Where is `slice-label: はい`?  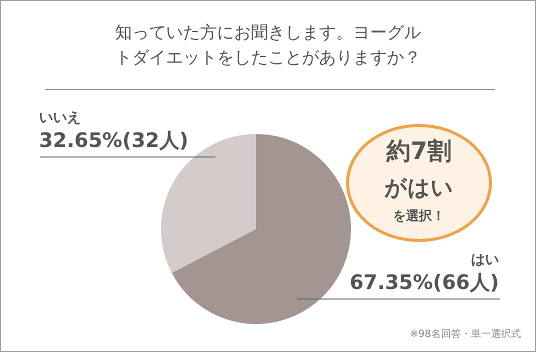
slice-label: はい is located at coordinates (484, 260).